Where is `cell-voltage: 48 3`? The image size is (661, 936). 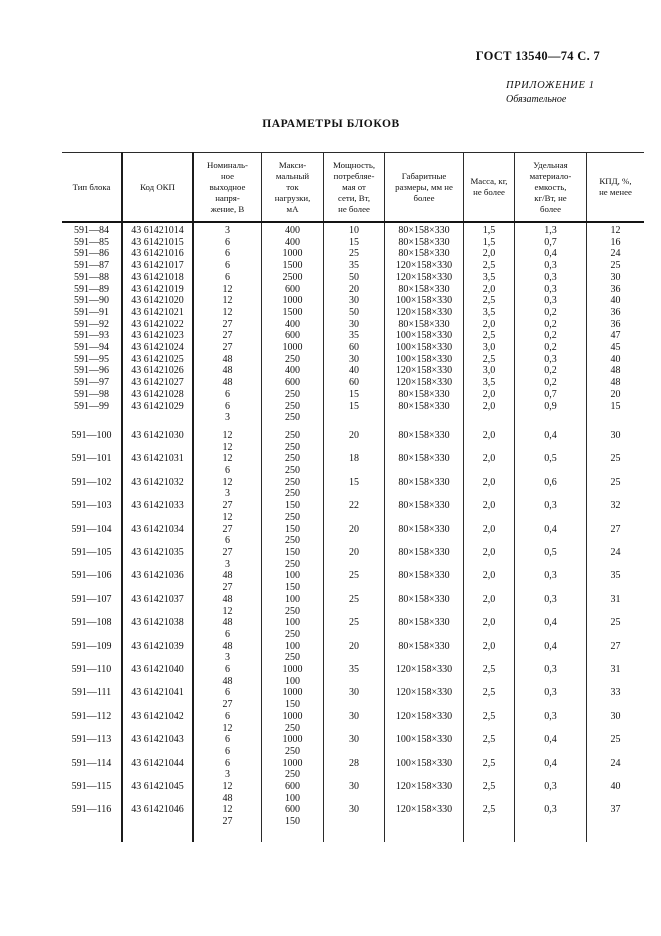 cell-voltage: 48 3 is located at coordinates (227, 652).